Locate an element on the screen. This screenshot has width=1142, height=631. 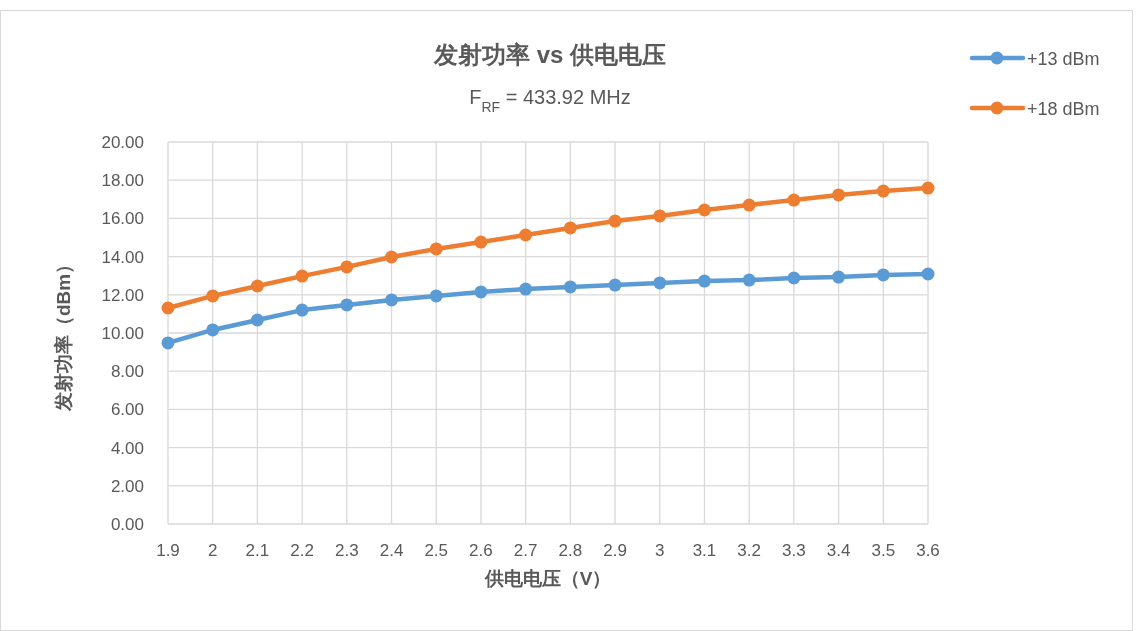
x-tick-label: 2 is located at coordinates (212, 550).